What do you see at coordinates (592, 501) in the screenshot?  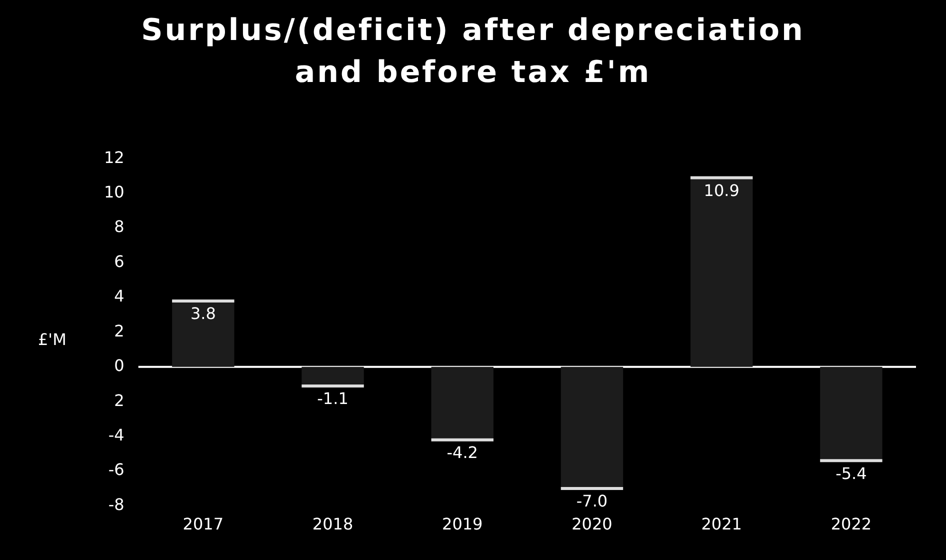 I see `data-label: -7.0` at bounding box center [592, 501].